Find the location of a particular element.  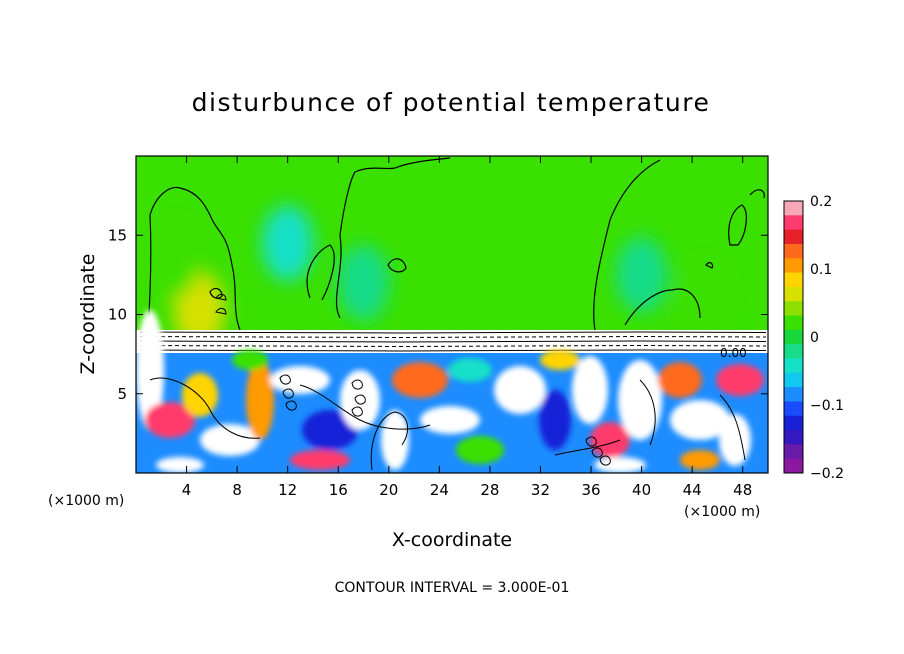

x-axis-label: X-coordinate is located at coordinates (452, 540).